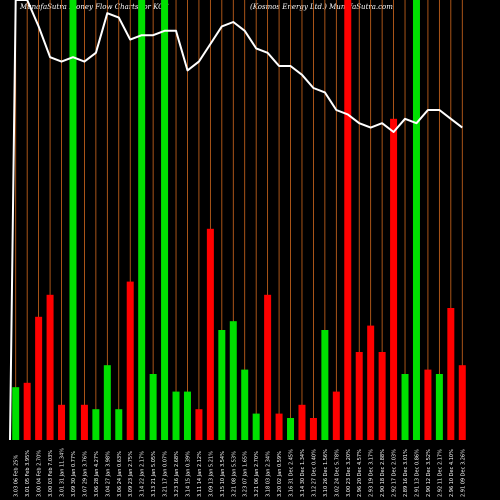 The width and height of the screenshot is (500, 500). What do you see at coordinates (40, 473) in the screenshot?
I see `x-tick-label: 3.00 04 Feb 2.70%` at bounding box center [40, 473].